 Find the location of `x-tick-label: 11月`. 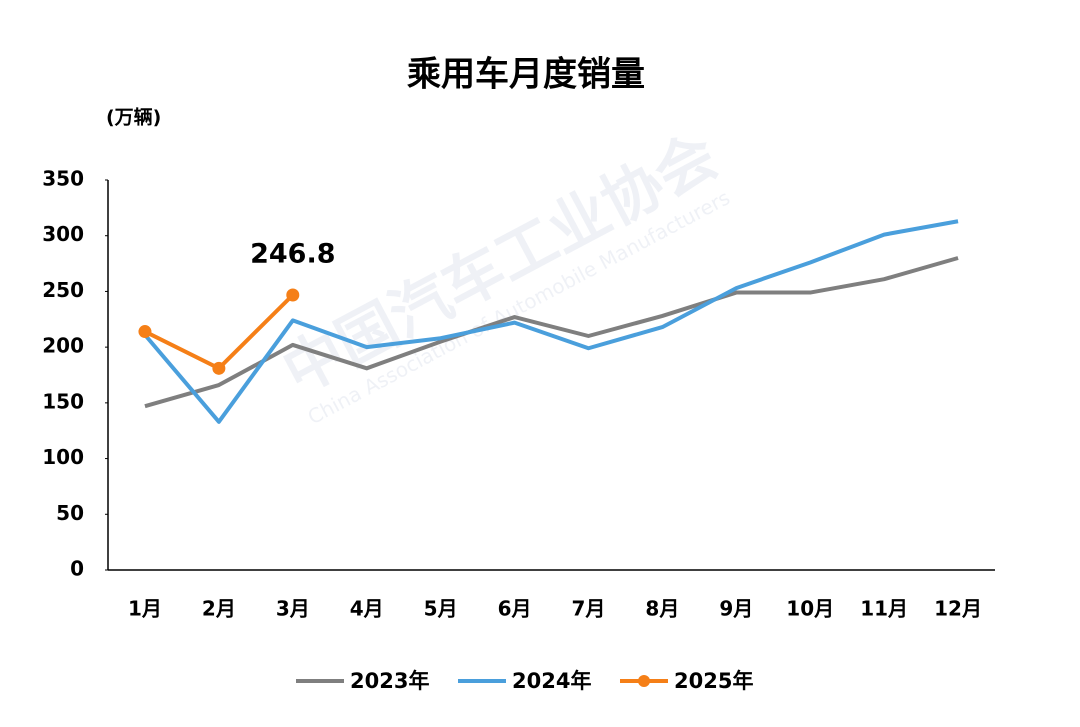

x-tick-label: 11月 is located at coordinates (884, 609).